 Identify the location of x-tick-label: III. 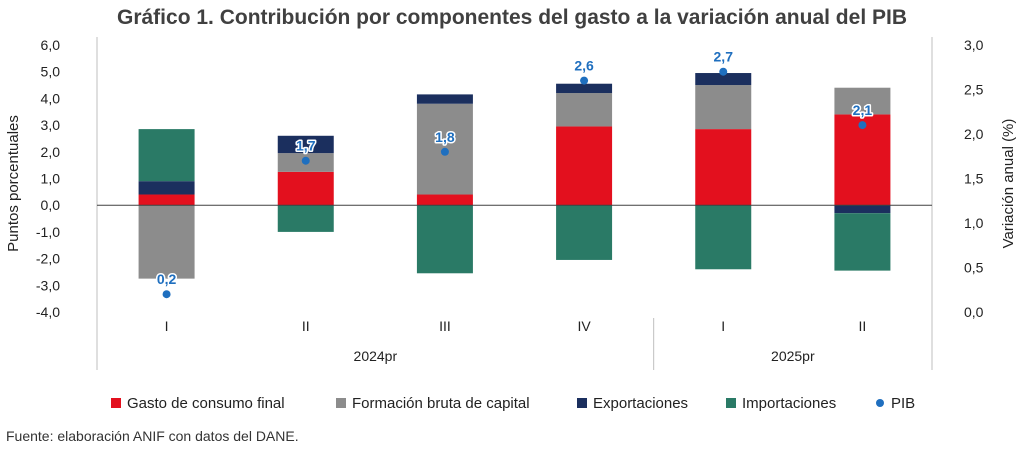
(445, 326).